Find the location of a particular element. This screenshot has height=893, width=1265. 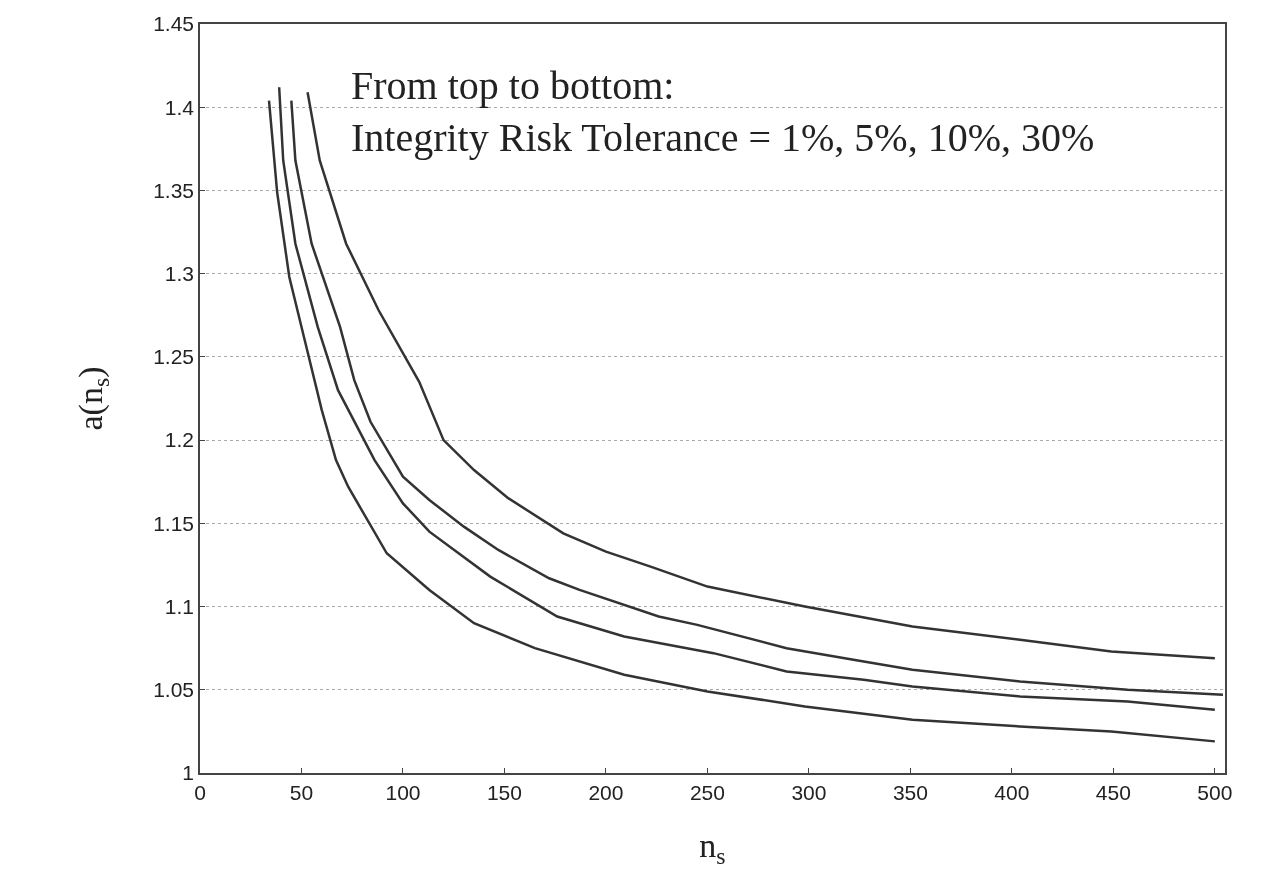

x-axis-title: n$_{s}$ is located at coordinates (712, 847).